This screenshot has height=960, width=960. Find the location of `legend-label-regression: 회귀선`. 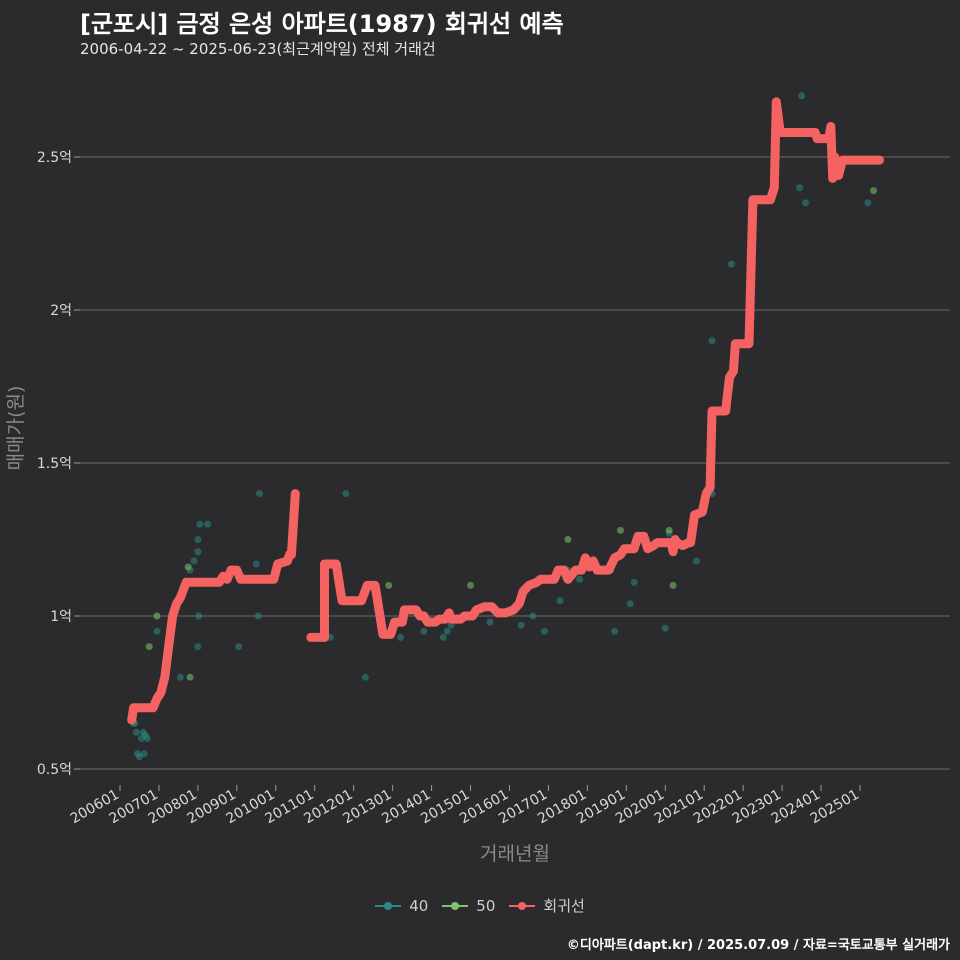

legend-label-regression: 회귀선 is located at coordinates (564, 906).